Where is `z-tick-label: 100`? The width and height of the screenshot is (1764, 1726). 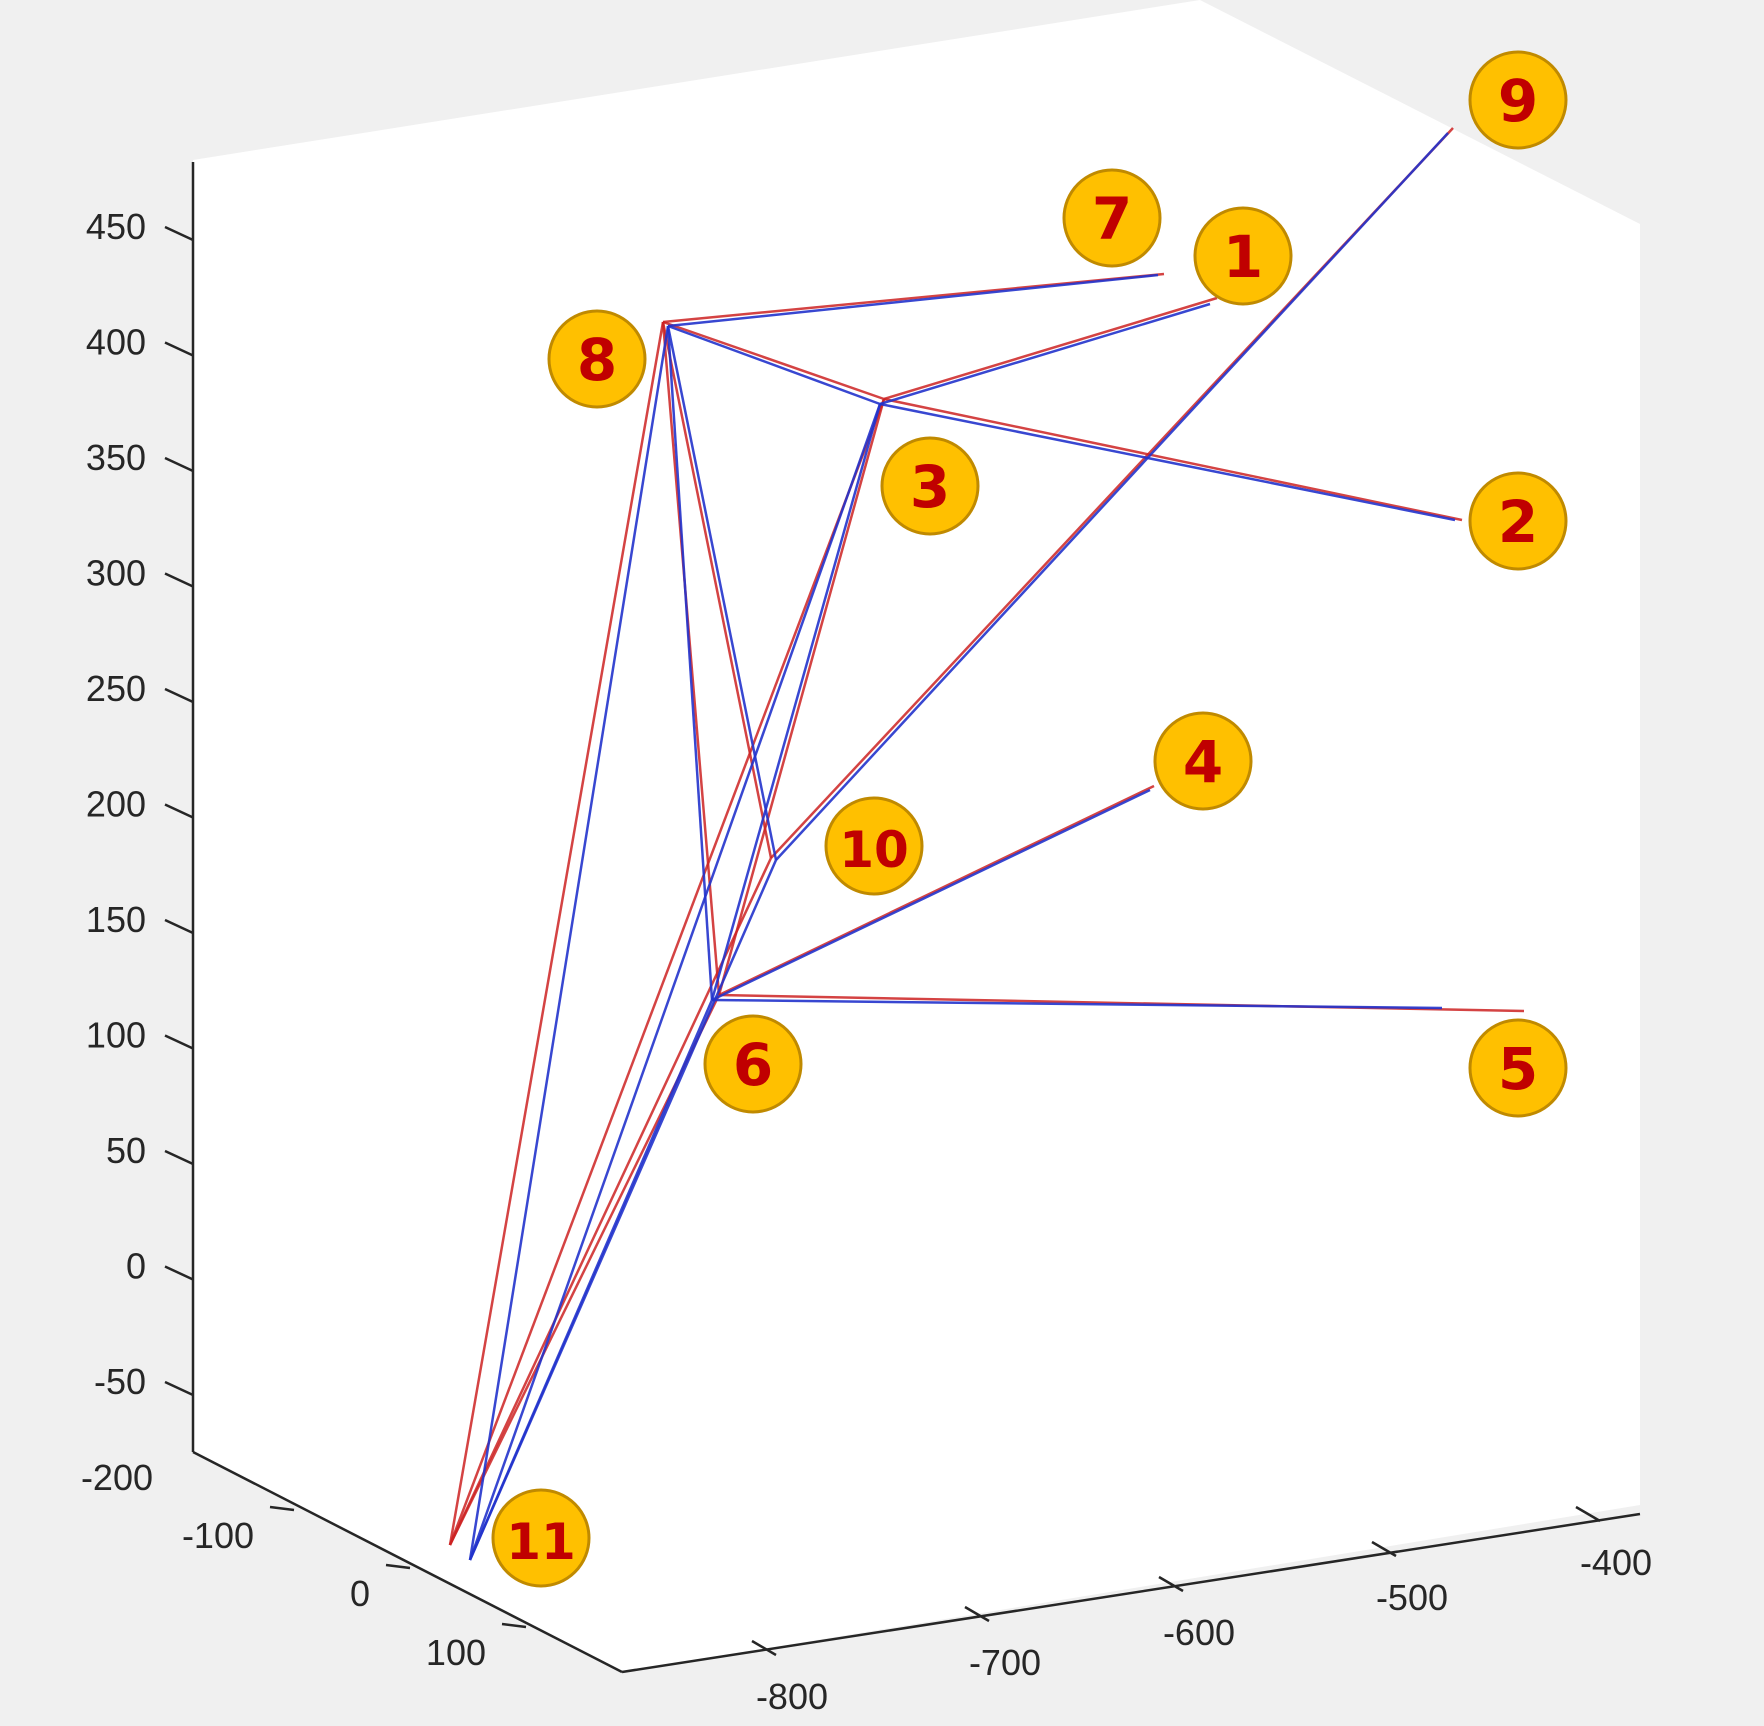
z-tick-label: 100 is located at coordinates (116, 1035).